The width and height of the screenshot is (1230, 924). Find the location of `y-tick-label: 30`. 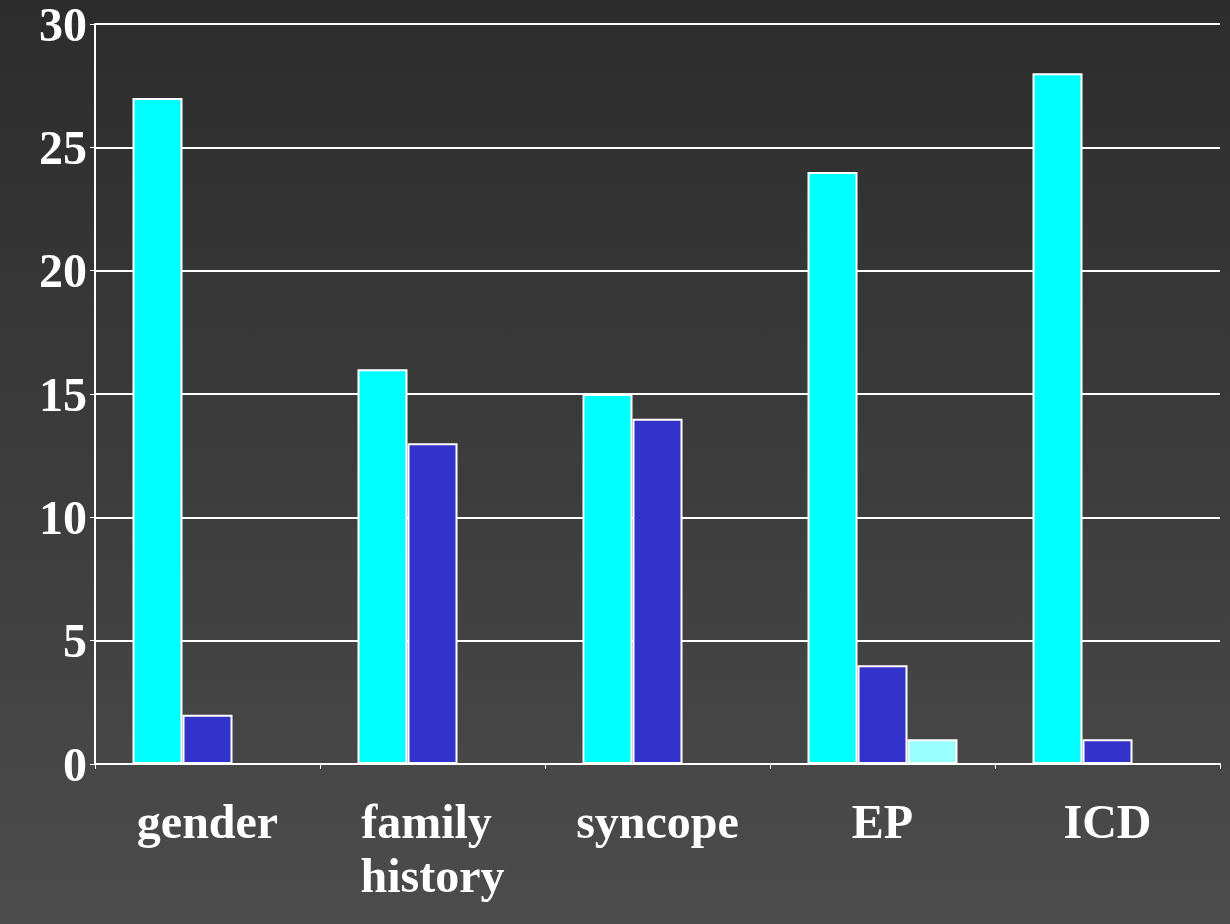

y-tick-label: 30 is located at coordinates (63, 25).